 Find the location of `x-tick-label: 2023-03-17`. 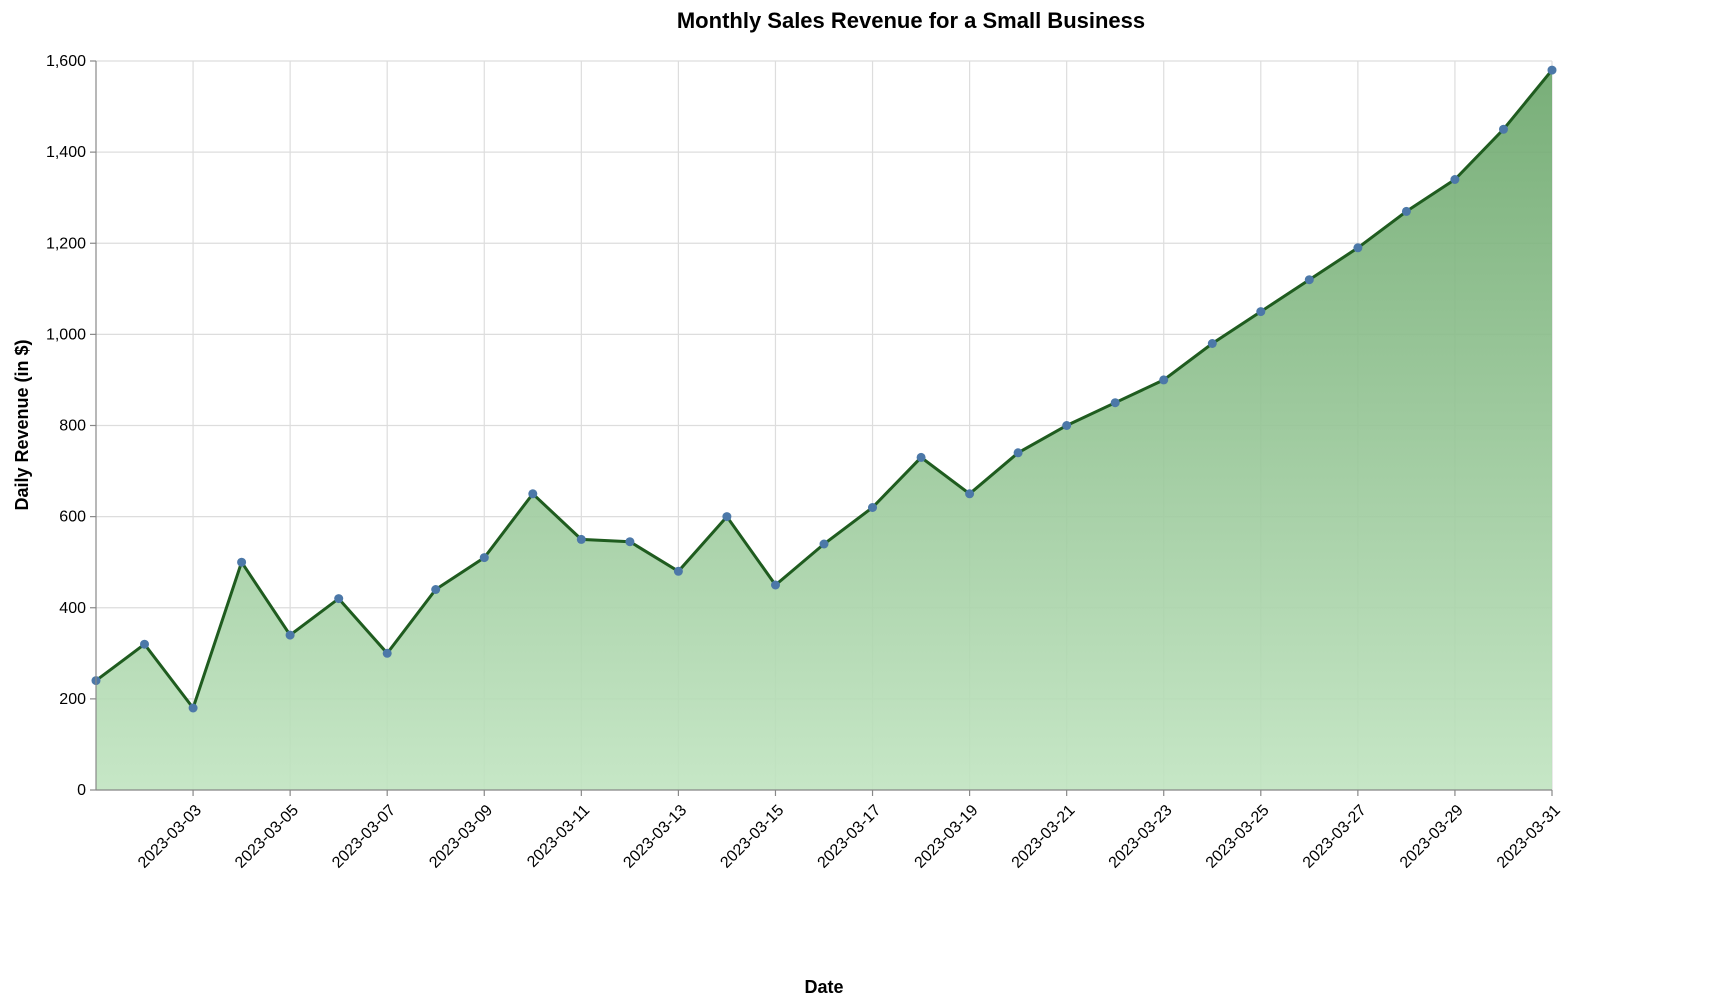

x-tick-label: 2023-03-17 is located at coordinates (850, 837).